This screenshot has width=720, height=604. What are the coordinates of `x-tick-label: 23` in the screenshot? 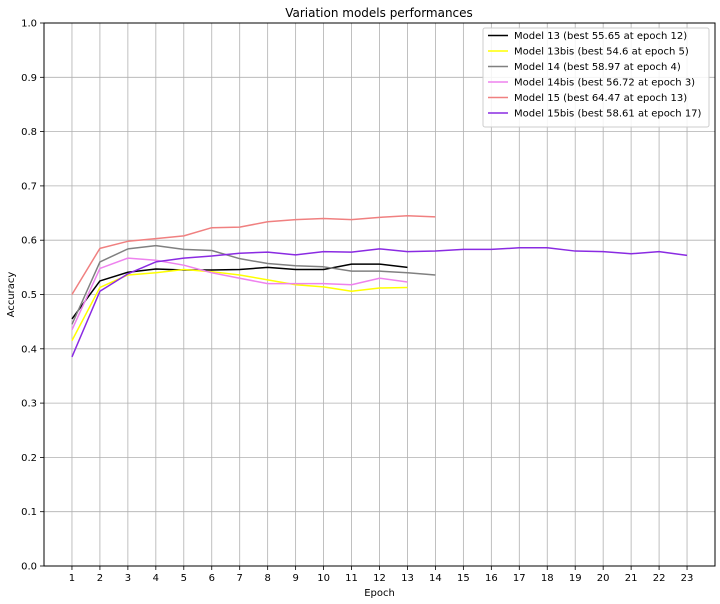 It's located at (687, 578).